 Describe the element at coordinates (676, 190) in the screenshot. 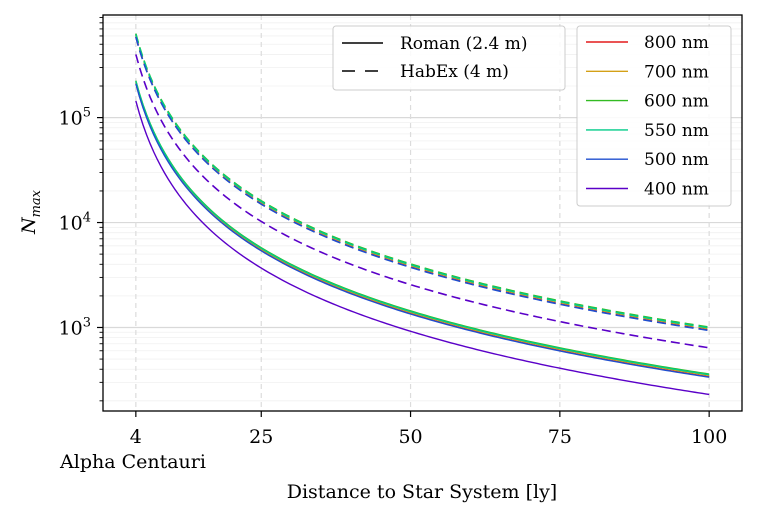

I see `legend-label-400nm: 400 nm` at that location.